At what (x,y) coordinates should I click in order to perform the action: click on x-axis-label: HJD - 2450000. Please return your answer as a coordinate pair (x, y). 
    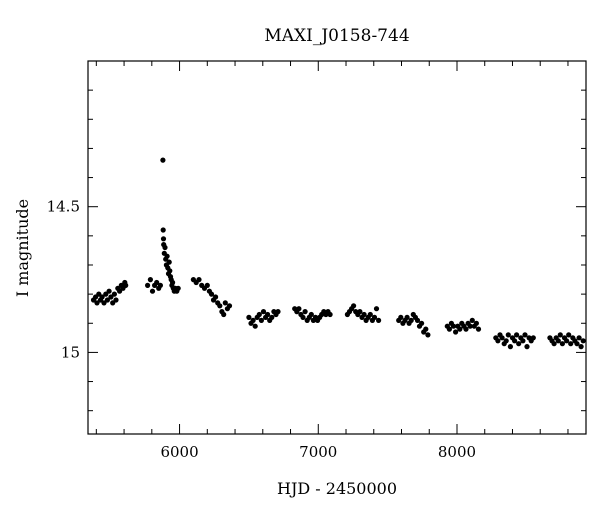
    Looking at the image, I should click on (337, 488).